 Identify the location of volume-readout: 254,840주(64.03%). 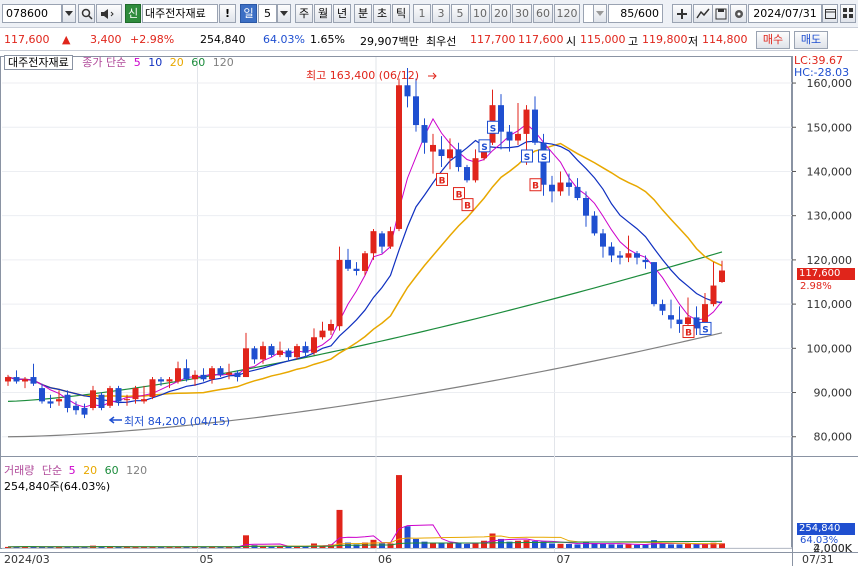
(57, 486).